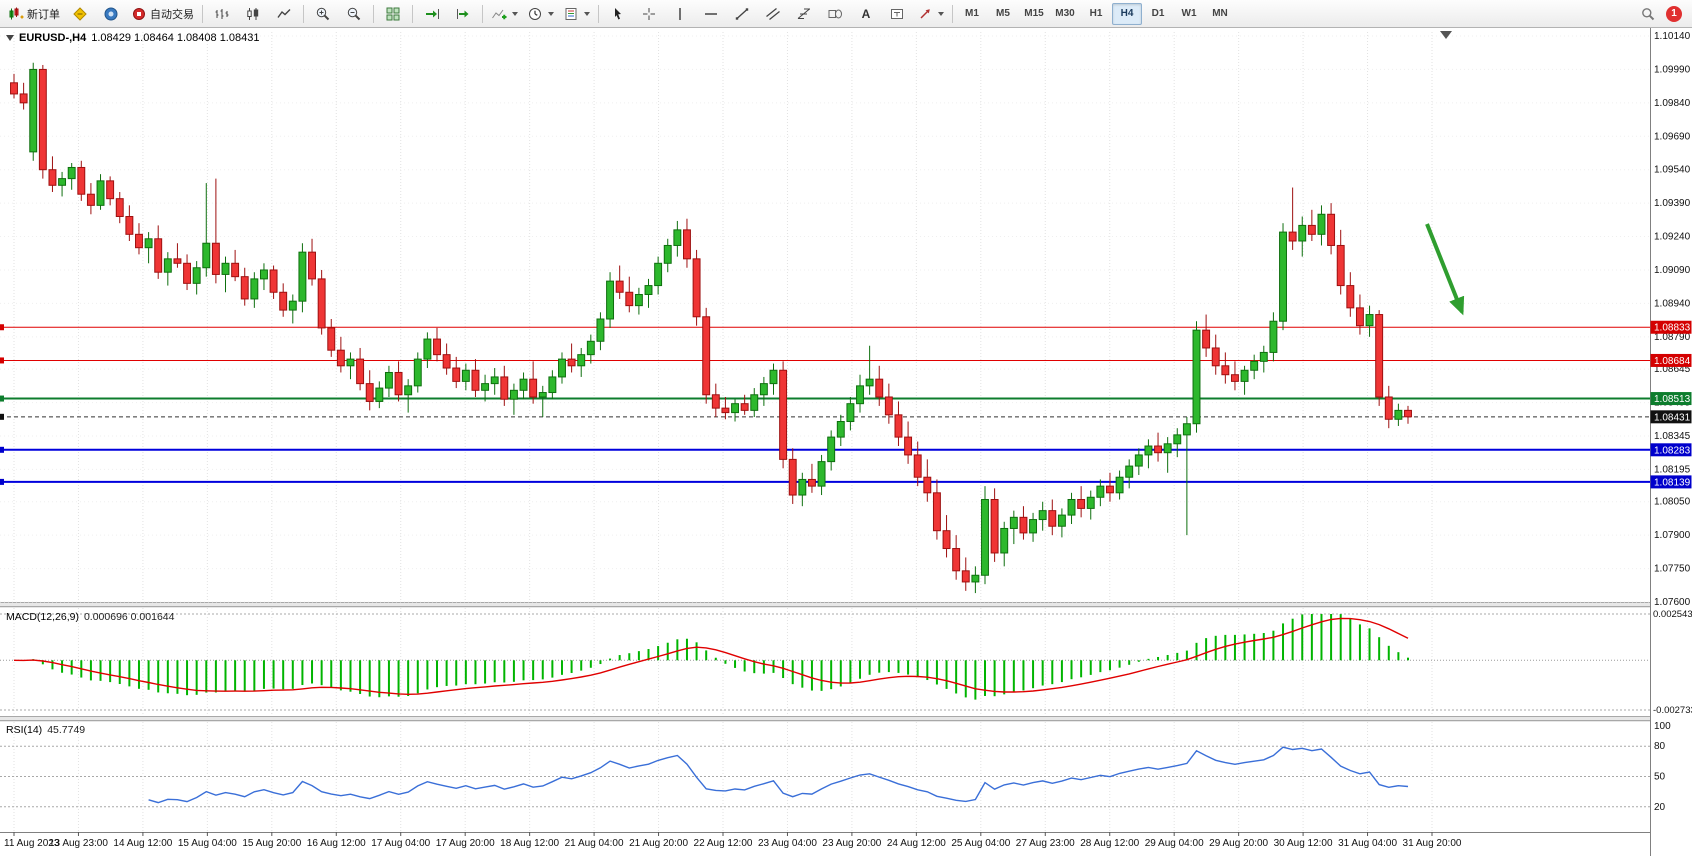  What do you see at coordinates (535, 13) in the screenshot?
I see `clock-icon` at bounding box center [535, 13].